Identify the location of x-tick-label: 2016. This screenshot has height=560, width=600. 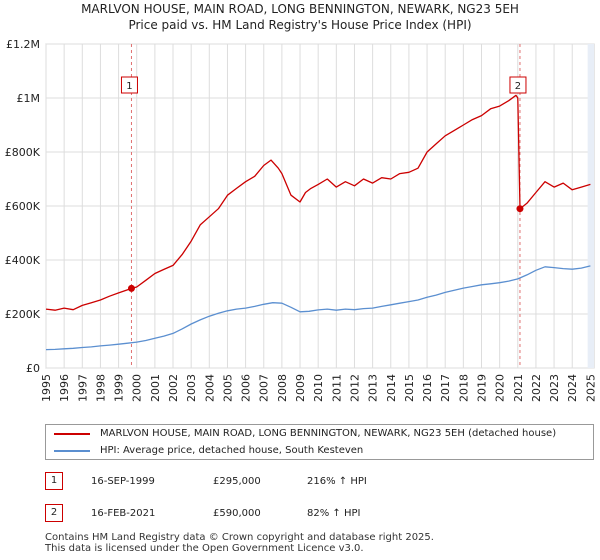
(427, 388).